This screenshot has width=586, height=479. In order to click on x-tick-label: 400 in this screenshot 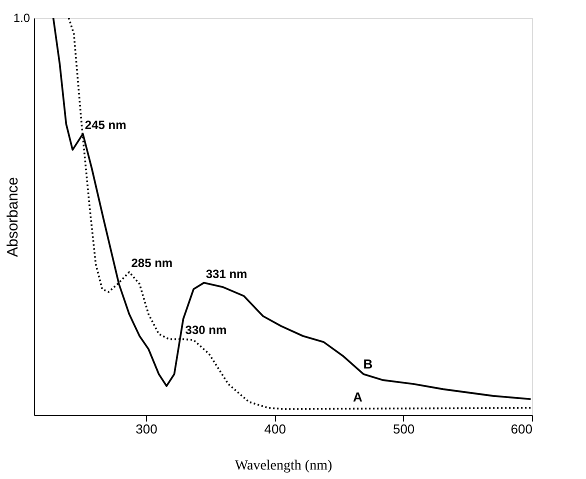, I will do `click(275, 429)`.